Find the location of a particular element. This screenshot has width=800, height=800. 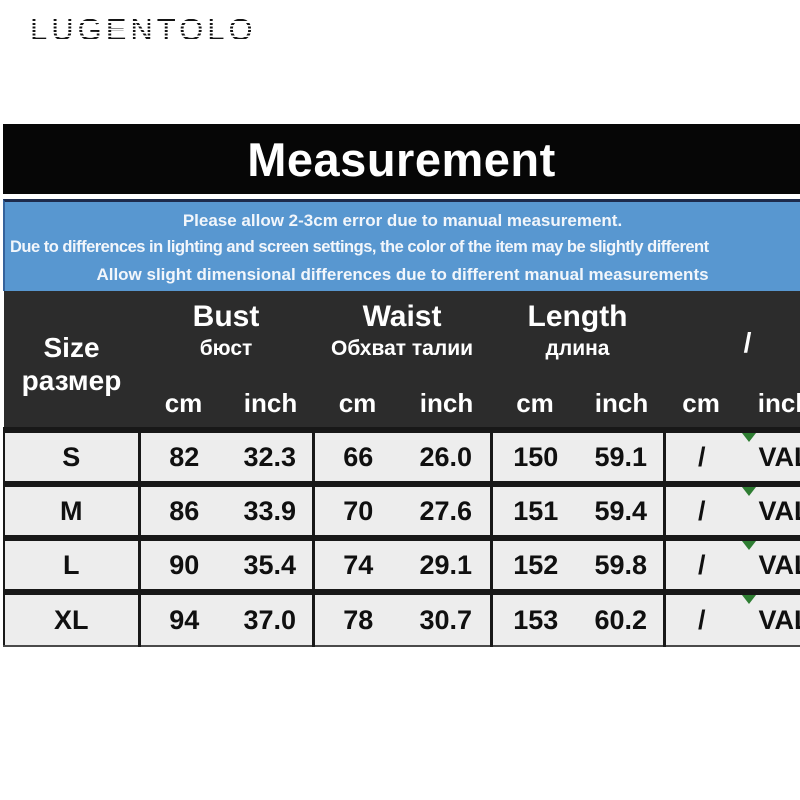

cell-length-inch: 59.4 is located at coordinates (622, 509).